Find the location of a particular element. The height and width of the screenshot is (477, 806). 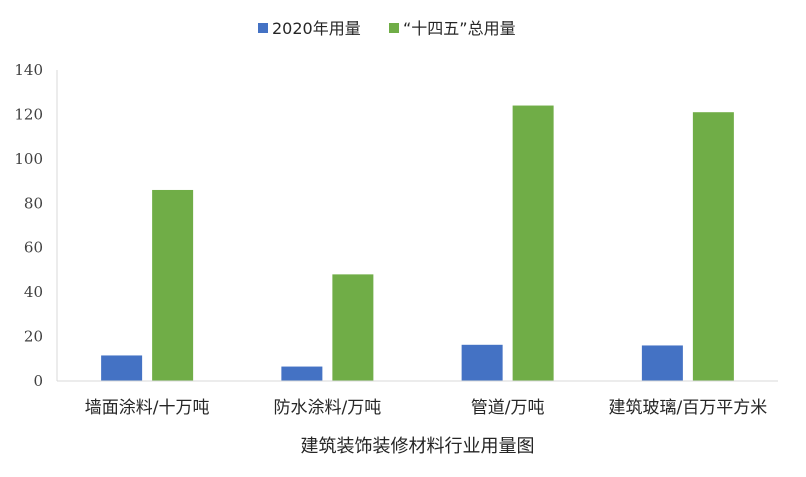

legend-entry-label: “十四五”总用量 is located at coordinates (459, 28).